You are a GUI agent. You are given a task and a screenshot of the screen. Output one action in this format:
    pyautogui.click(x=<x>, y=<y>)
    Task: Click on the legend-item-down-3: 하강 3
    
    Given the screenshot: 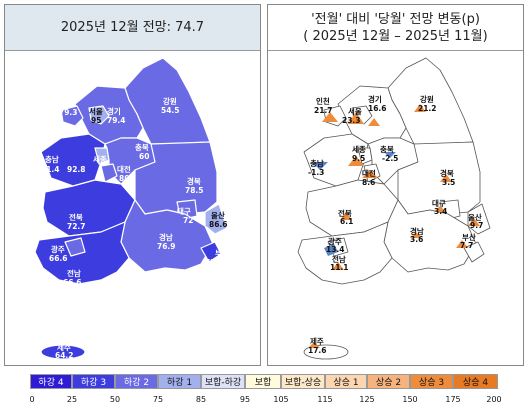 What is the action you would take?
    pyautogui.click(x=93, y=381)
    